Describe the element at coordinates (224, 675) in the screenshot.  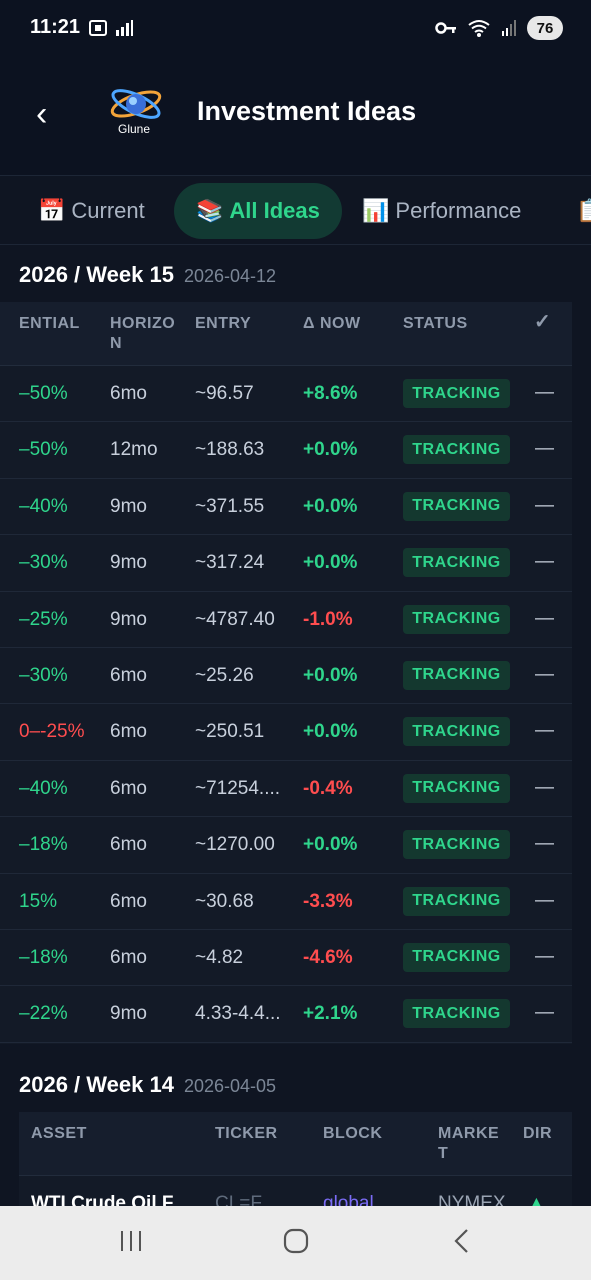
I see `cell-entry: ~25.26` at that location.